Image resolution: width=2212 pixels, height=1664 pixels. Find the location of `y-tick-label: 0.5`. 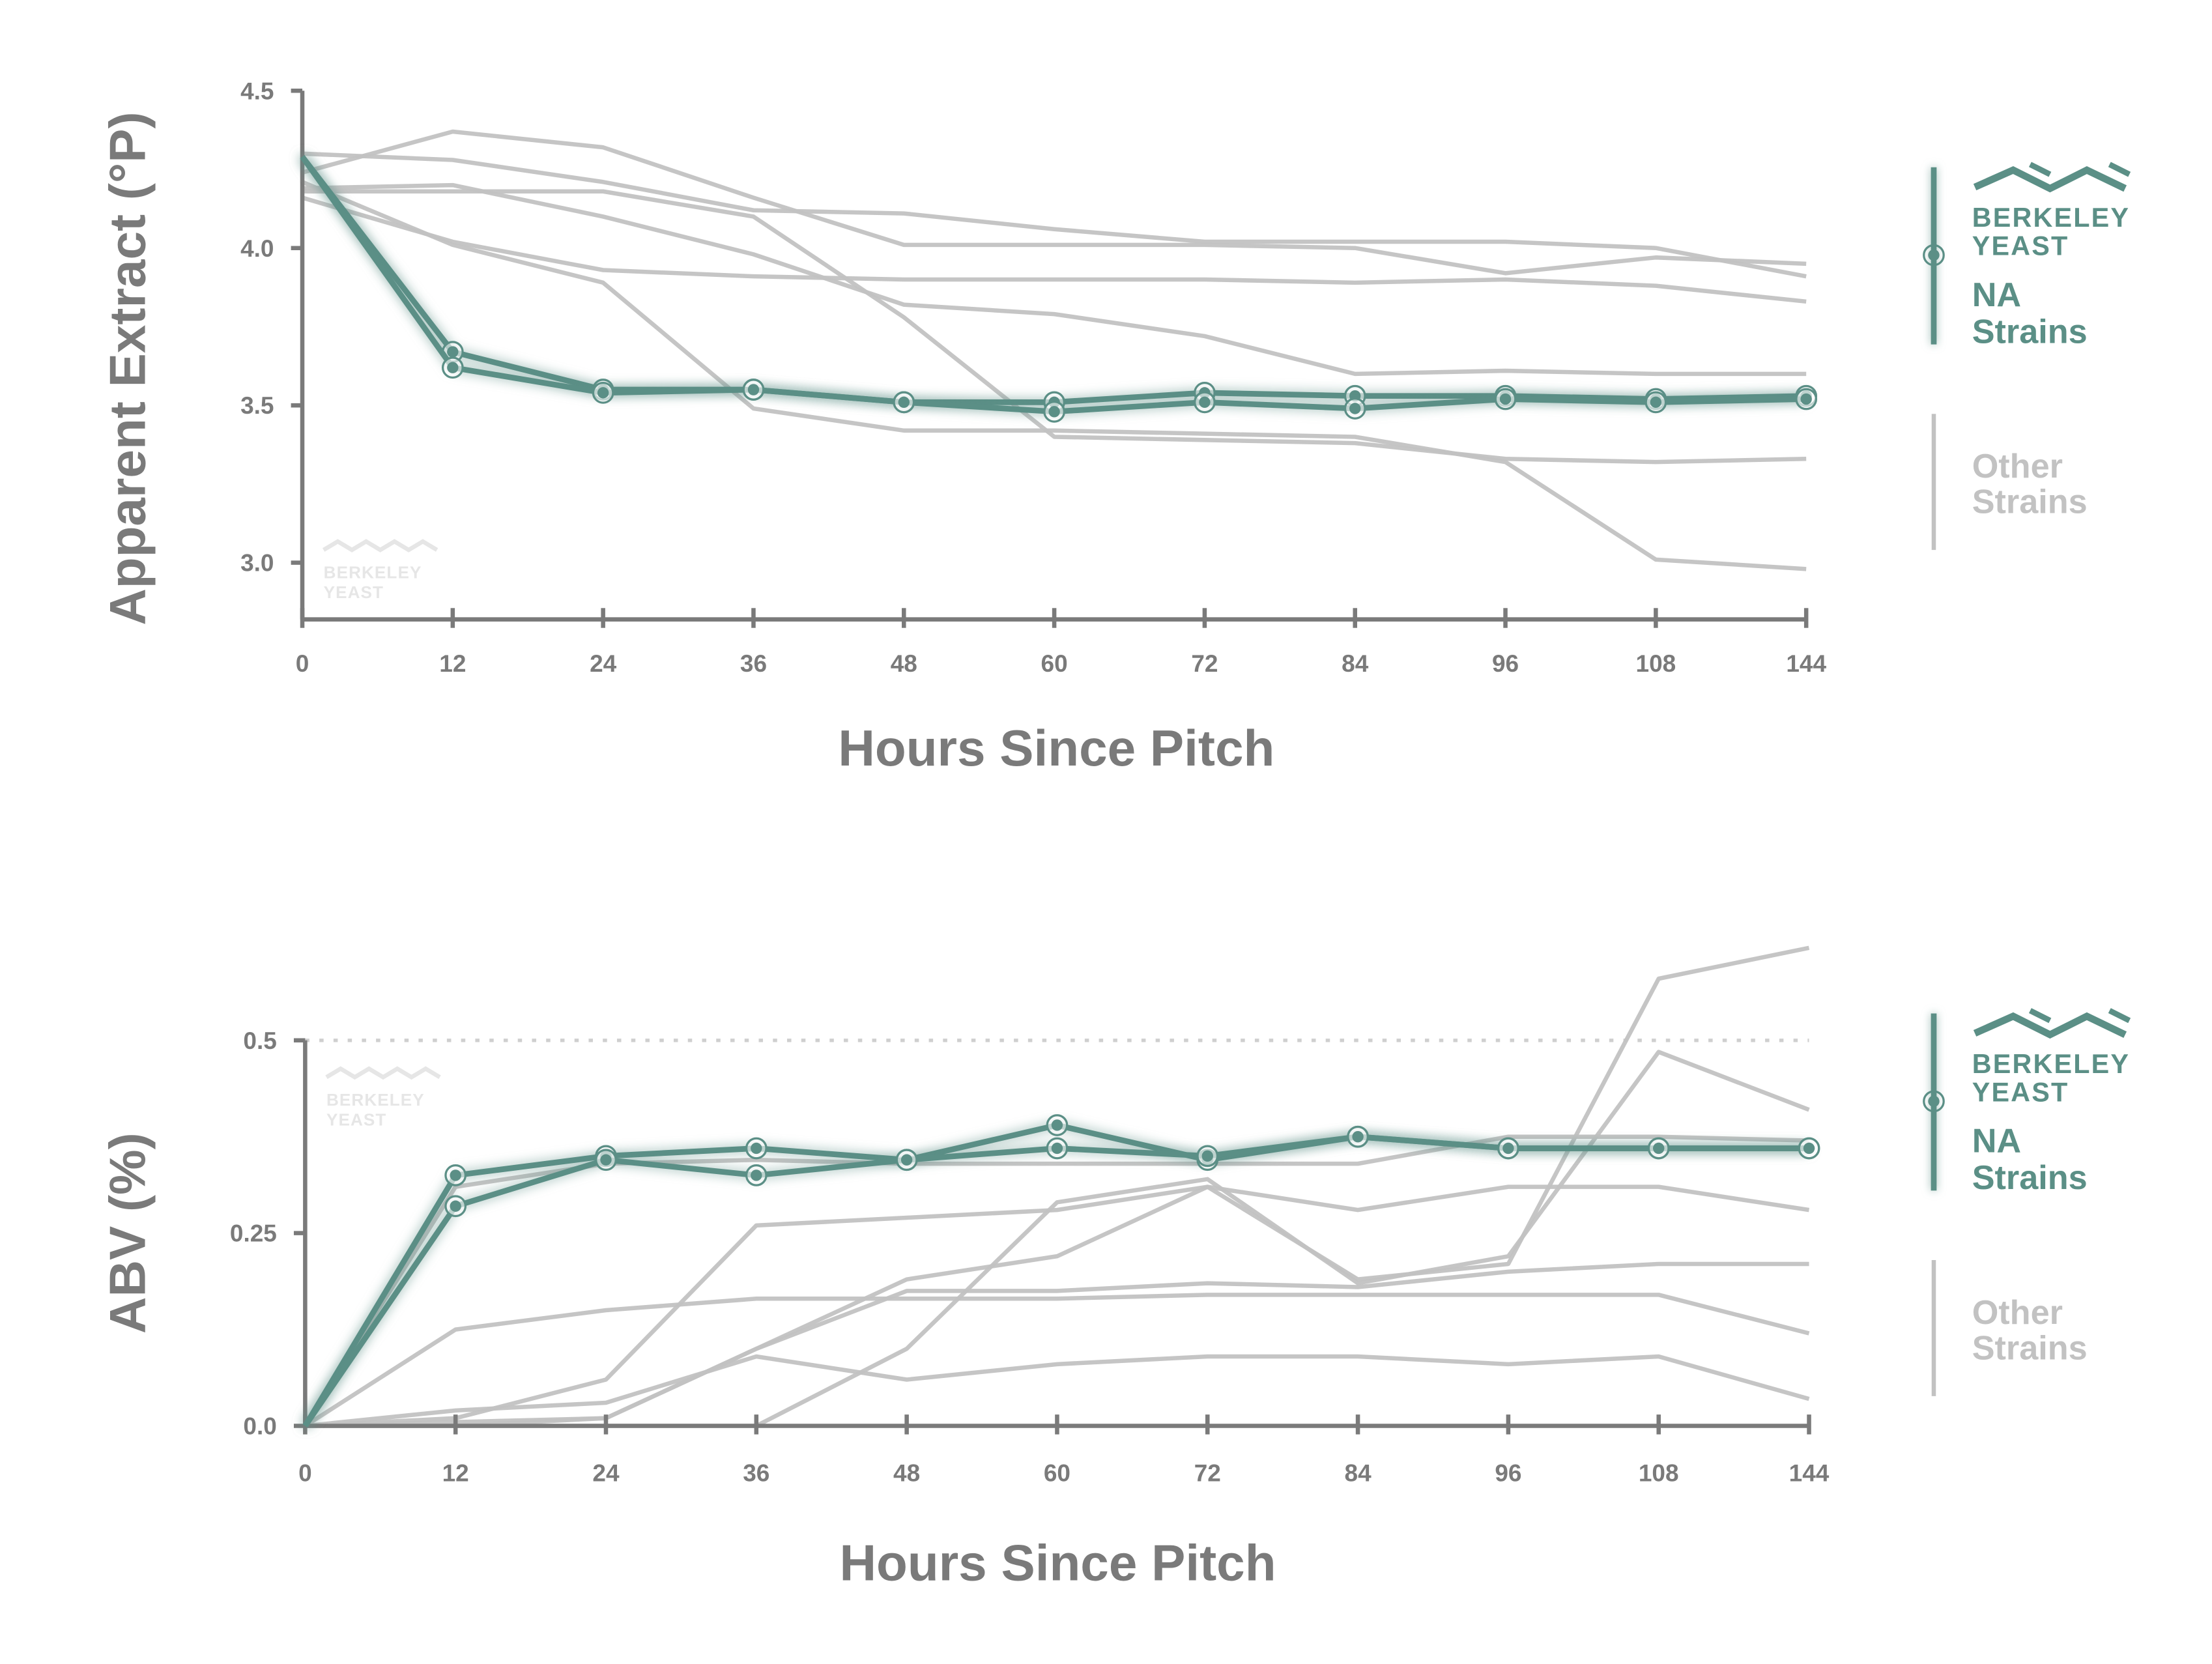

y-tick-label: 0.5 is located at coordinates (259, 1040).